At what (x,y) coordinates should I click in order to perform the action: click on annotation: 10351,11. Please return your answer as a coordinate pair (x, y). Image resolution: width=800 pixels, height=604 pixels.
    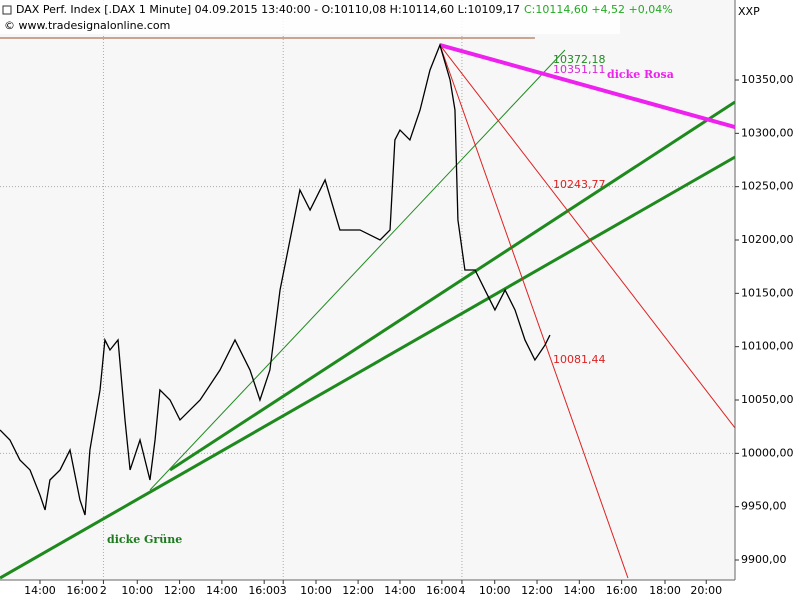
    Looking at the image, I should click on (579, 69).